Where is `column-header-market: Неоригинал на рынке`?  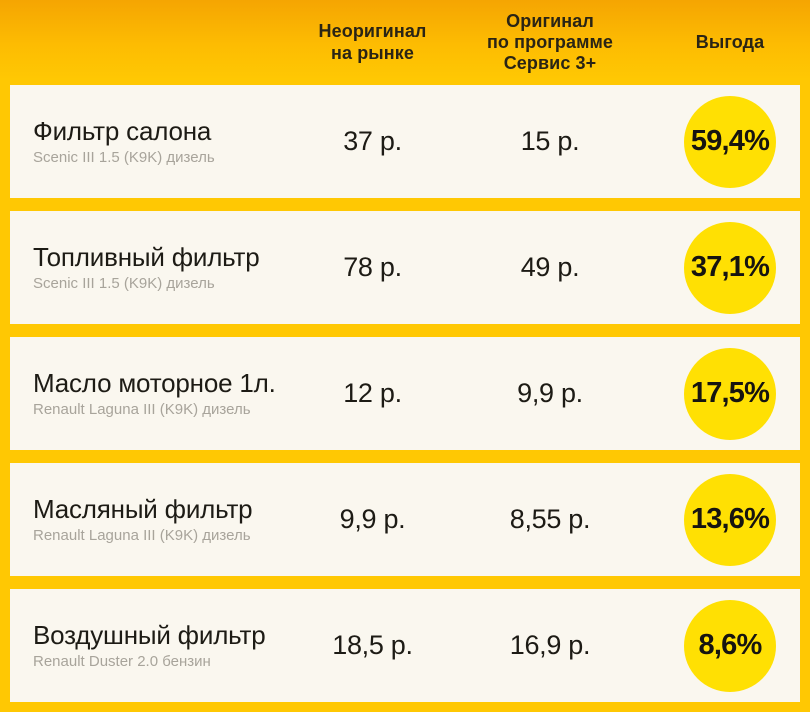 column-header-market: Неоригинал на рынке is located at coordinates (372, 42).